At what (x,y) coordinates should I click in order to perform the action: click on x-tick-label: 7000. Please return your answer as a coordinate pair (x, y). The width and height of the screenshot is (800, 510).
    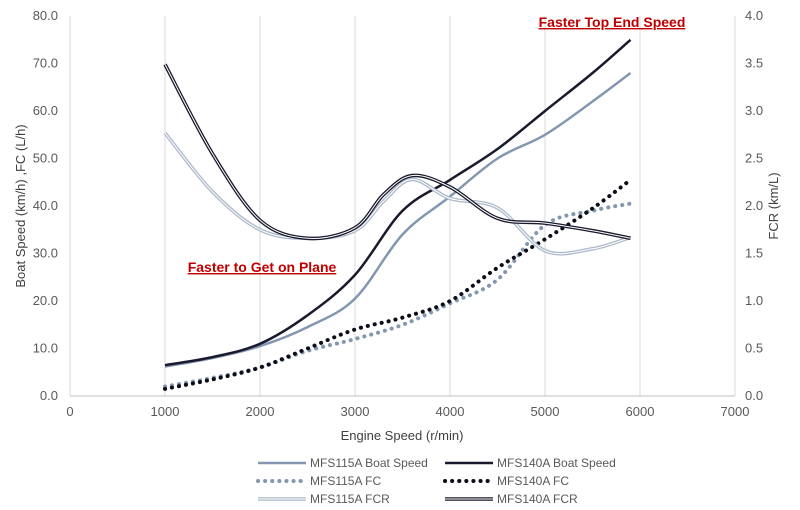
    Looking at the image, I should click on (735, 411).